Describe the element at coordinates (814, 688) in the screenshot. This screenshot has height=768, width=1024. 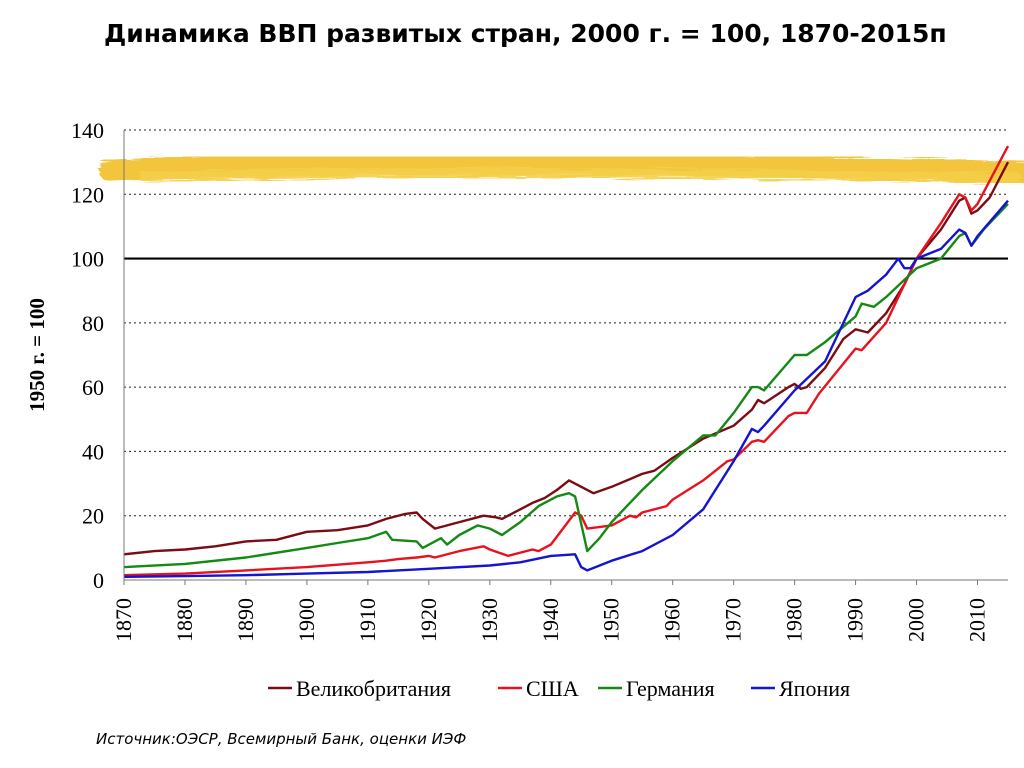
I see `legend-label: Япония` at that location.